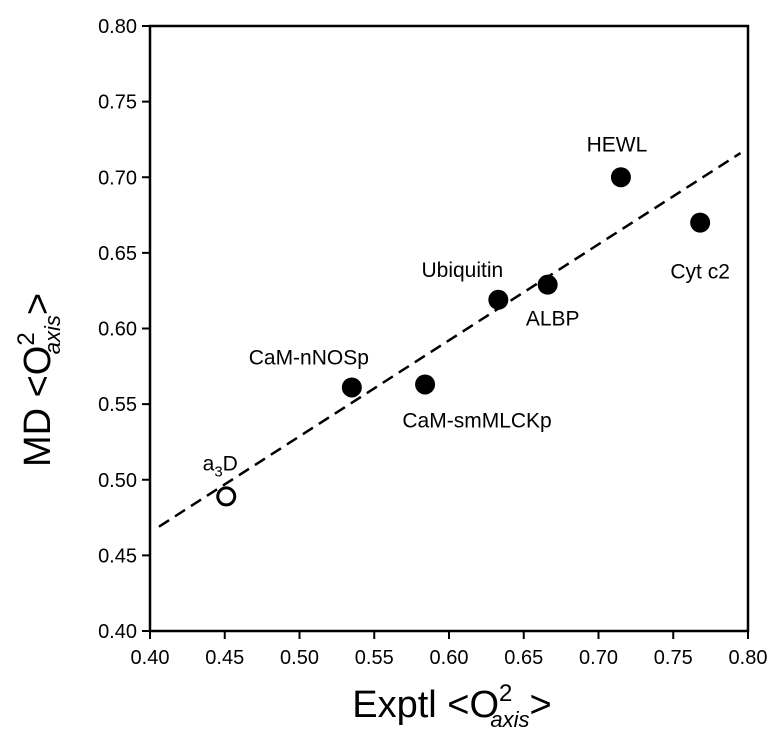  What do you see at coordinates (700, 272) in the screenshot?
I see `point-label-cyt-c2: Cyt c2` at bounding box center [700, 272].